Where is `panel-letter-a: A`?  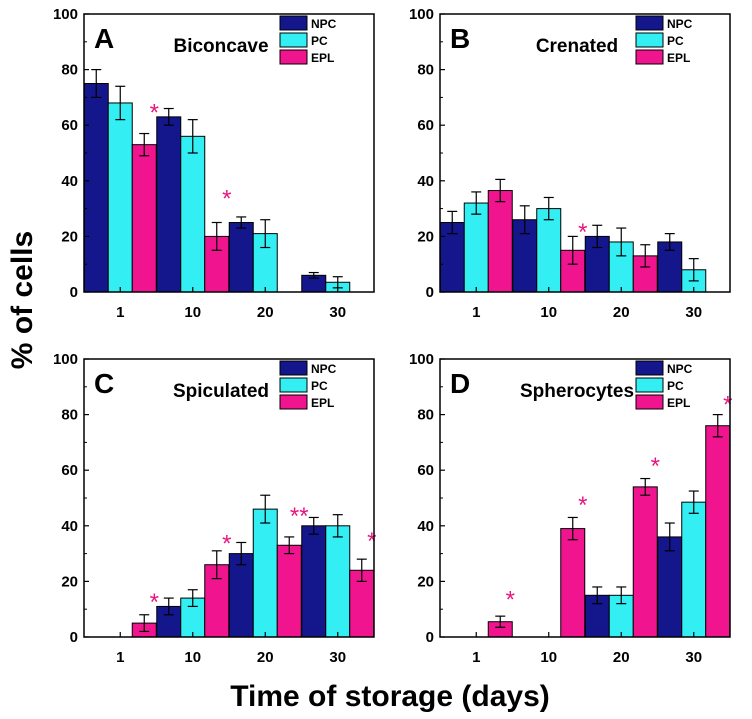 panel-letter-a: A is located at coordinates (104, 38).